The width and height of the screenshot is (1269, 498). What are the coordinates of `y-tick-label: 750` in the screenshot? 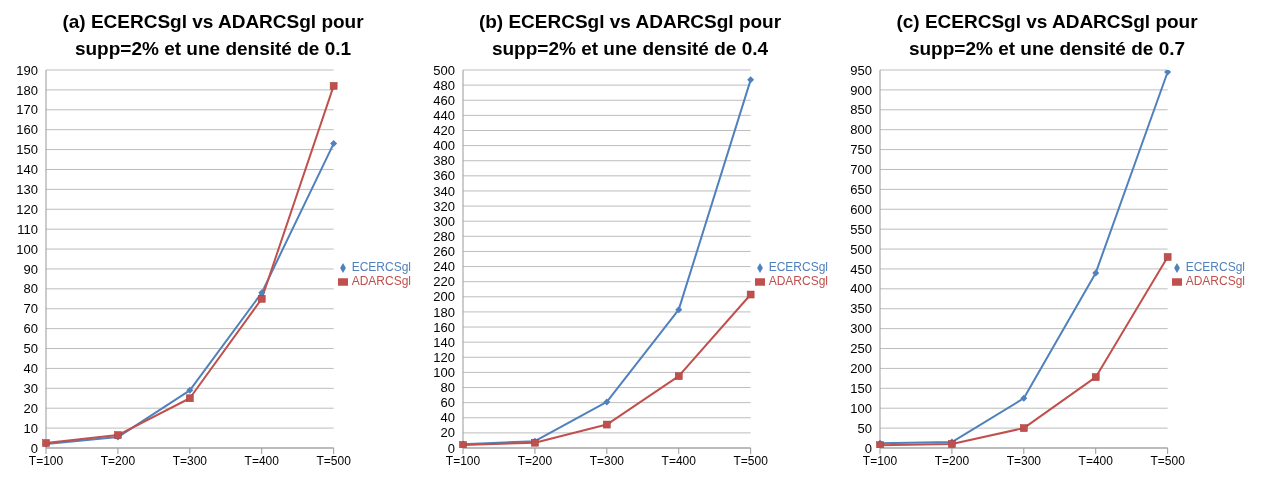 It's located at (861, 150).